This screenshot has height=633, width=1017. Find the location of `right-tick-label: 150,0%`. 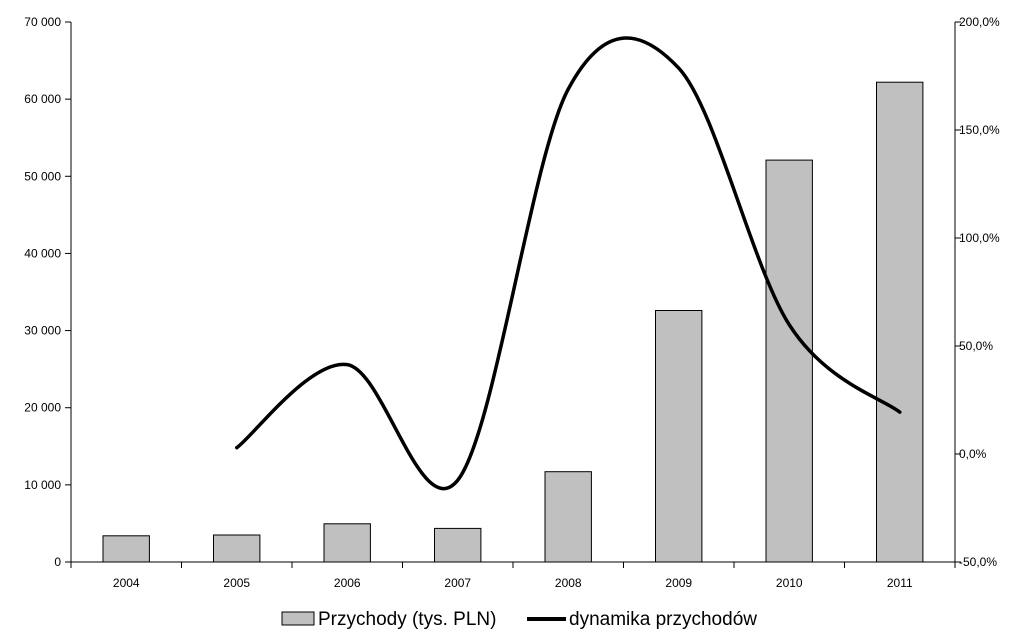

right-tick-label: 150,0% is located at coordinates (979, 130).